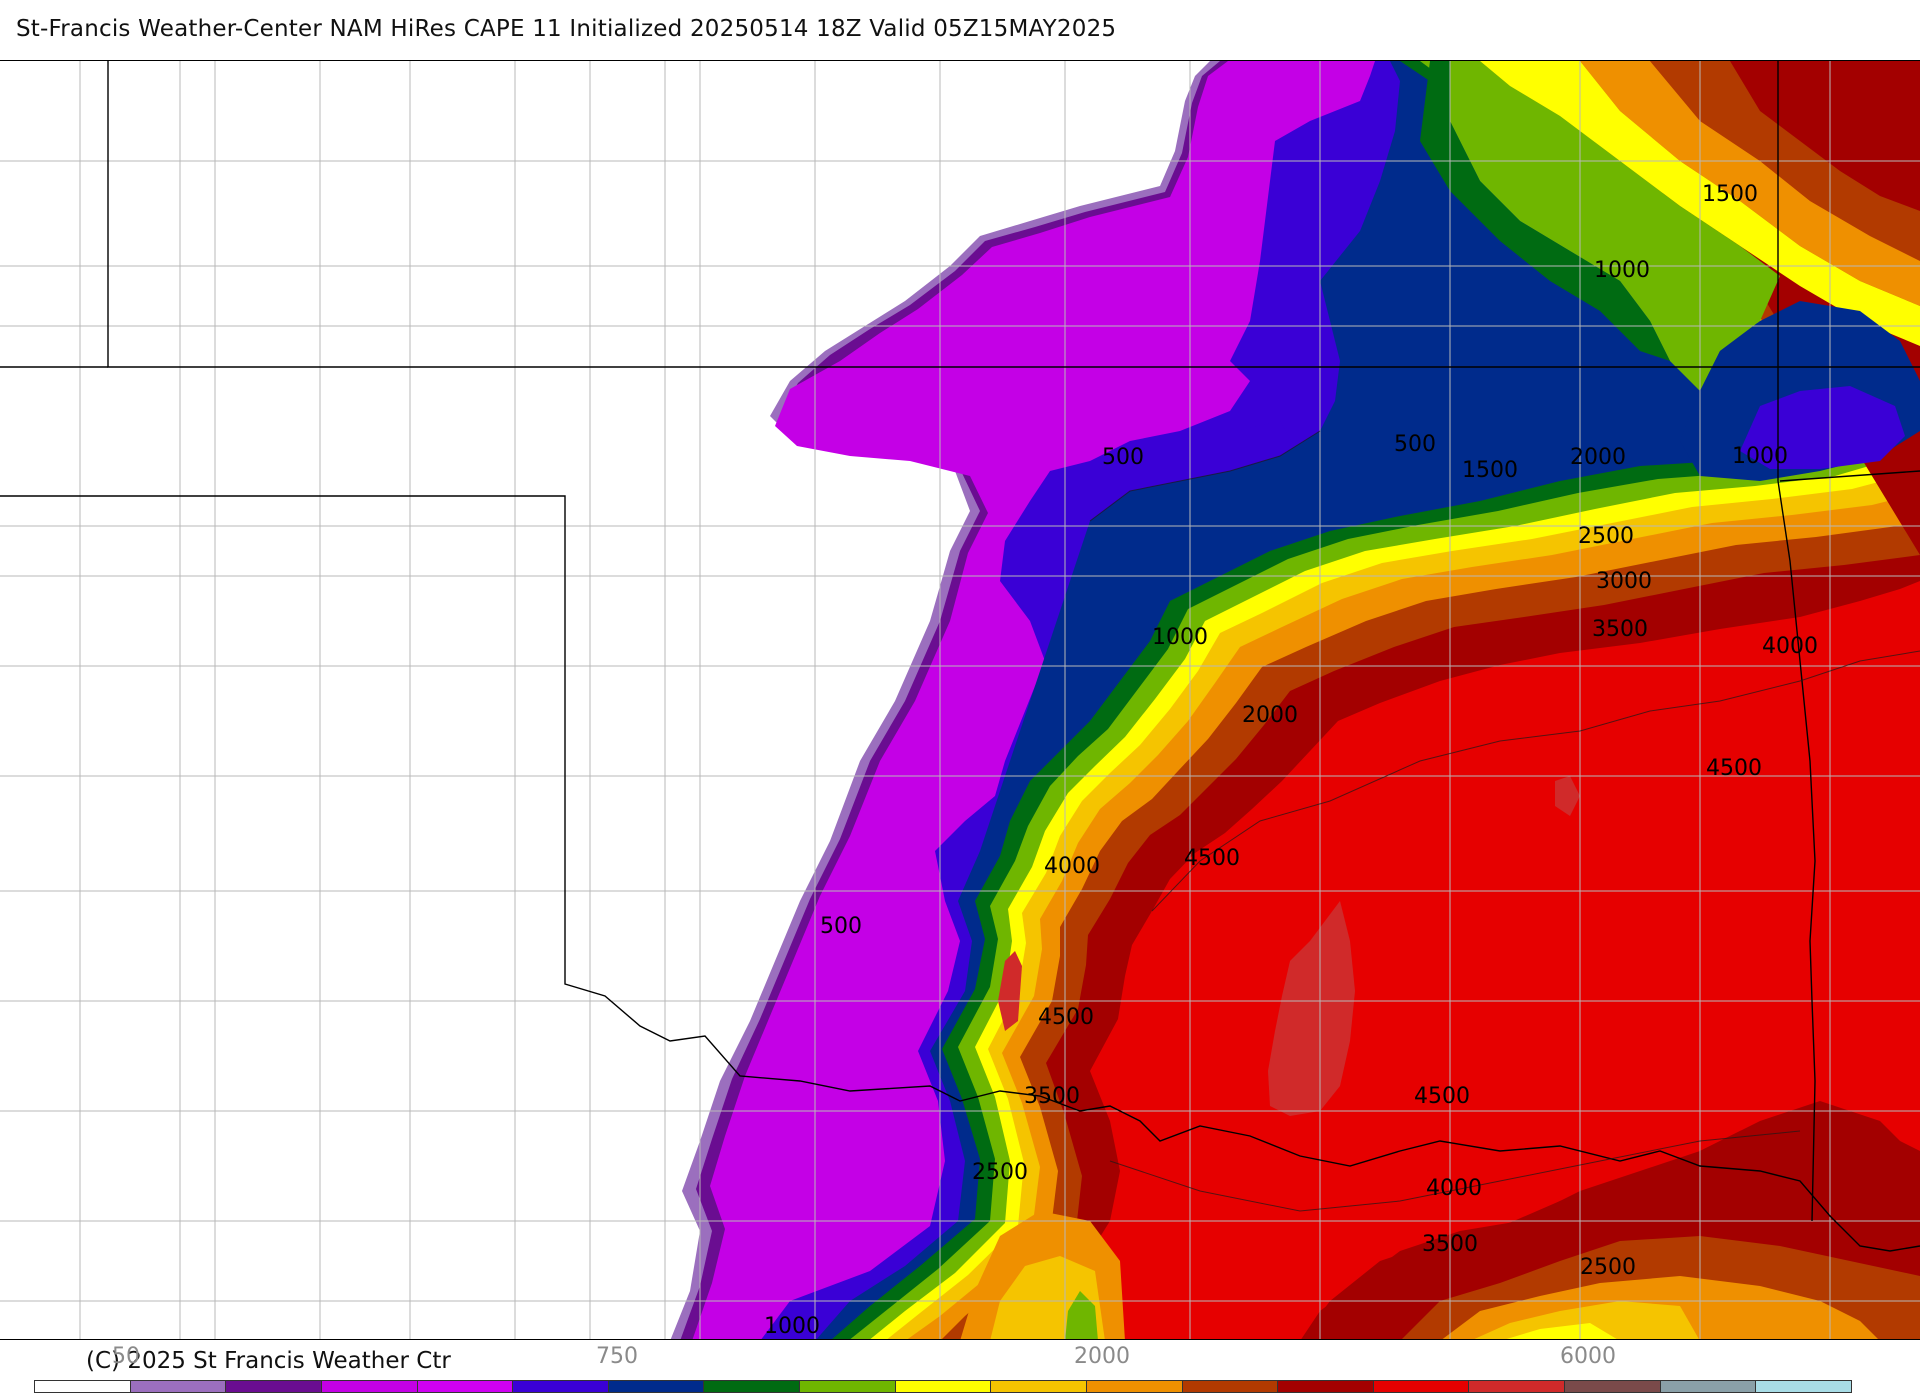 The image size is (1920, 1400). Describe the element at coordinates (1822, 427) in the screenshot. I see `cape-band-1000-northeast-core` at that location.